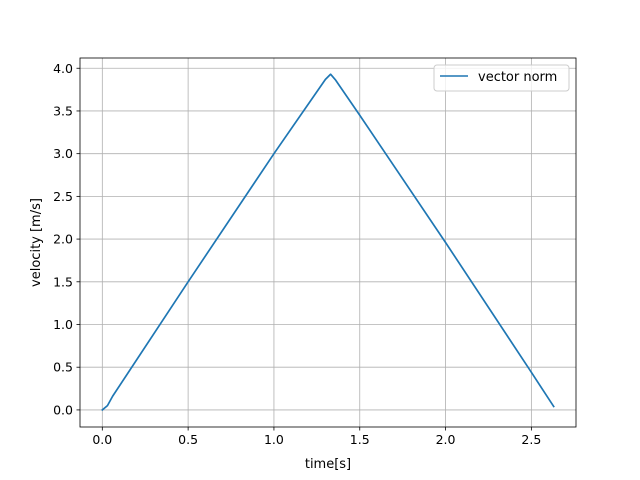  Describe the element at coordinates (517, 77) in the screenshot. I see `legend-entry: vector norm` at that location.